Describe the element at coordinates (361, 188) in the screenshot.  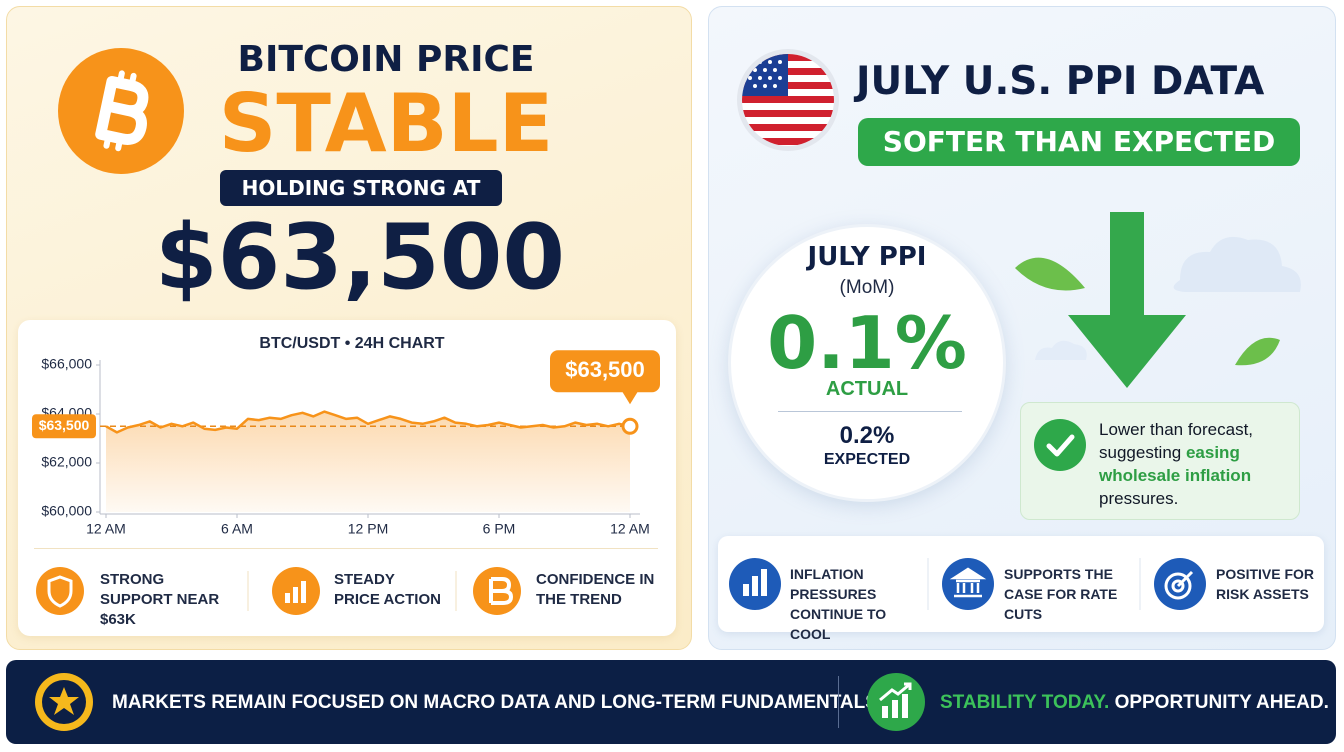
I see `bitcoin-tag: HOLDING STRONG AT` at that location.